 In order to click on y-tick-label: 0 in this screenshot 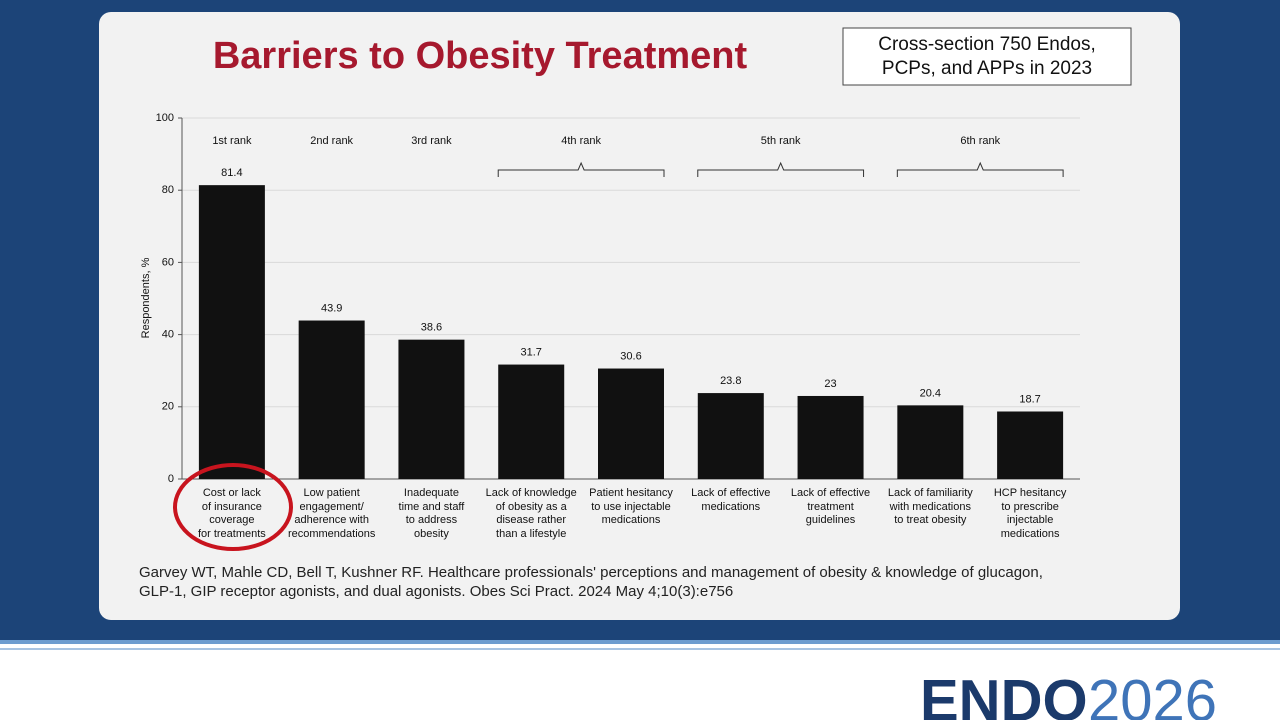, I will do `click(171, 479)`.